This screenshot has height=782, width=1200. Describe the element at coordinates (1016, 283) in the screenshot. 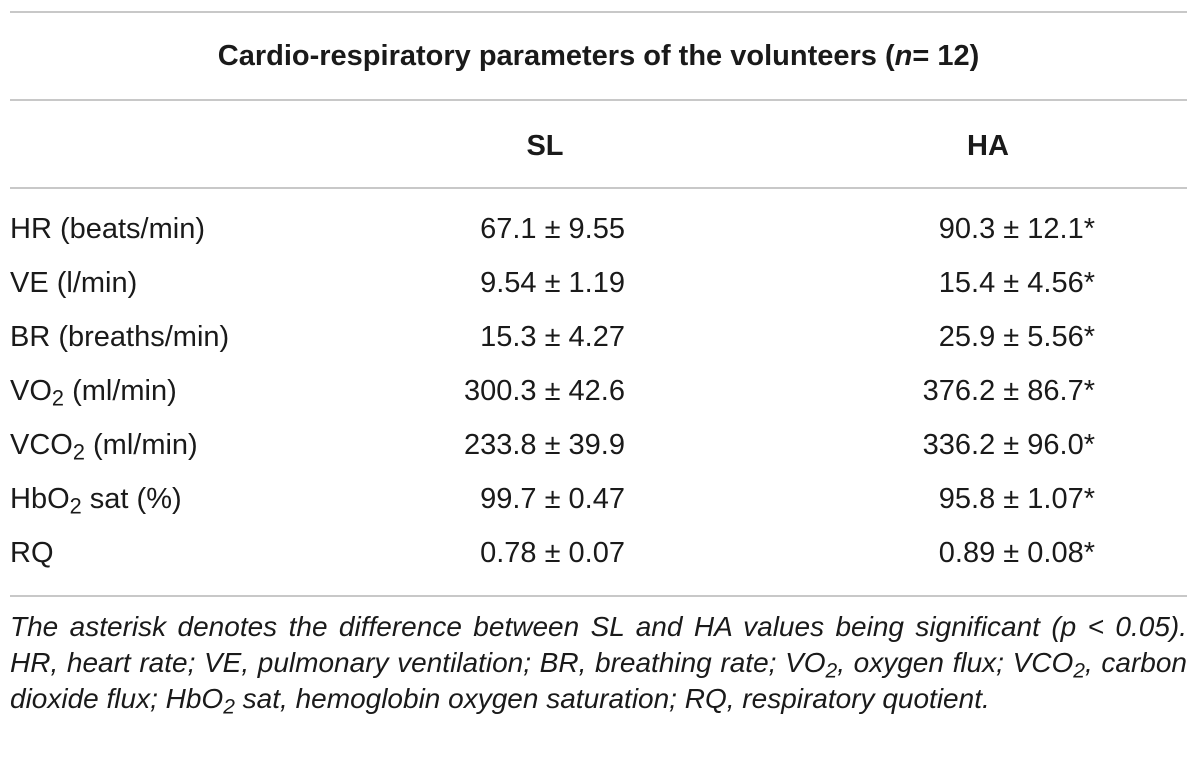

I see `cell-ha: 15.4 ± 4.56*` at that location.